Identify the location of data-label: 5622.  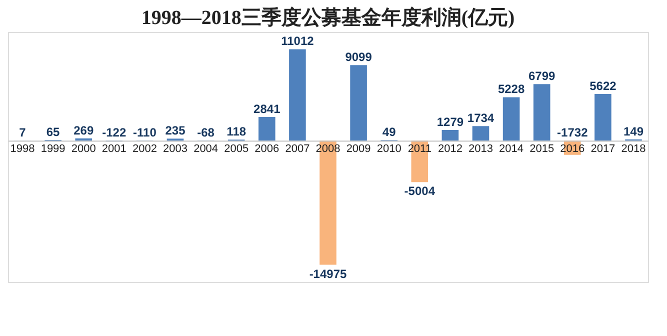
(603, 85).